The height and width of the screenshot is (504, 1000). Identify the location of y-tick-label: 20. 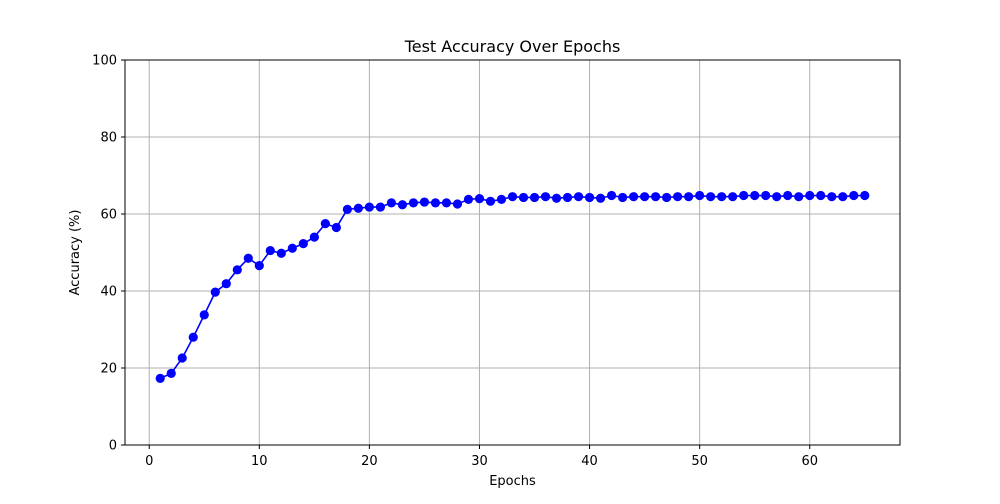
(108, 369).